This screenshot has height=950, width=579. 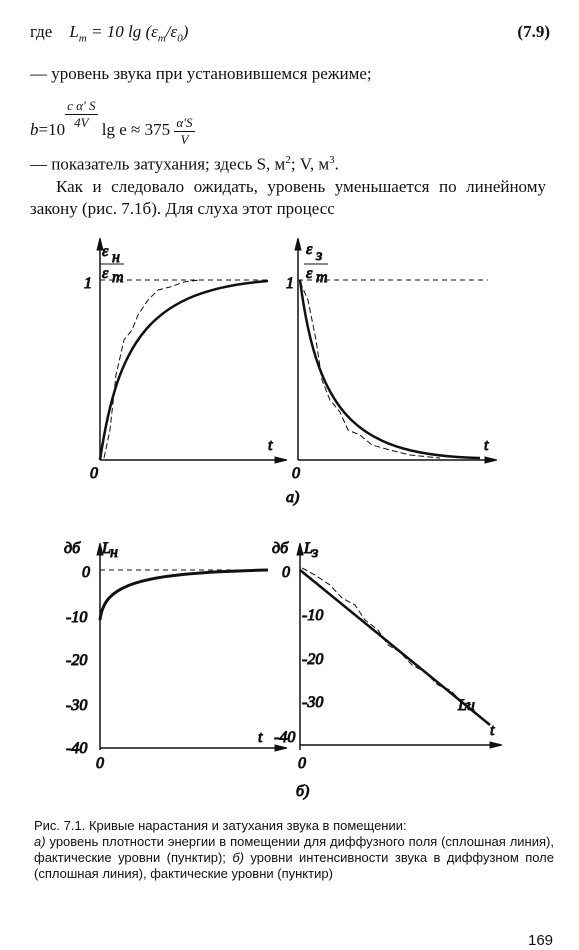 I want to click on formula-part: 0, so click(x=180, y=38).